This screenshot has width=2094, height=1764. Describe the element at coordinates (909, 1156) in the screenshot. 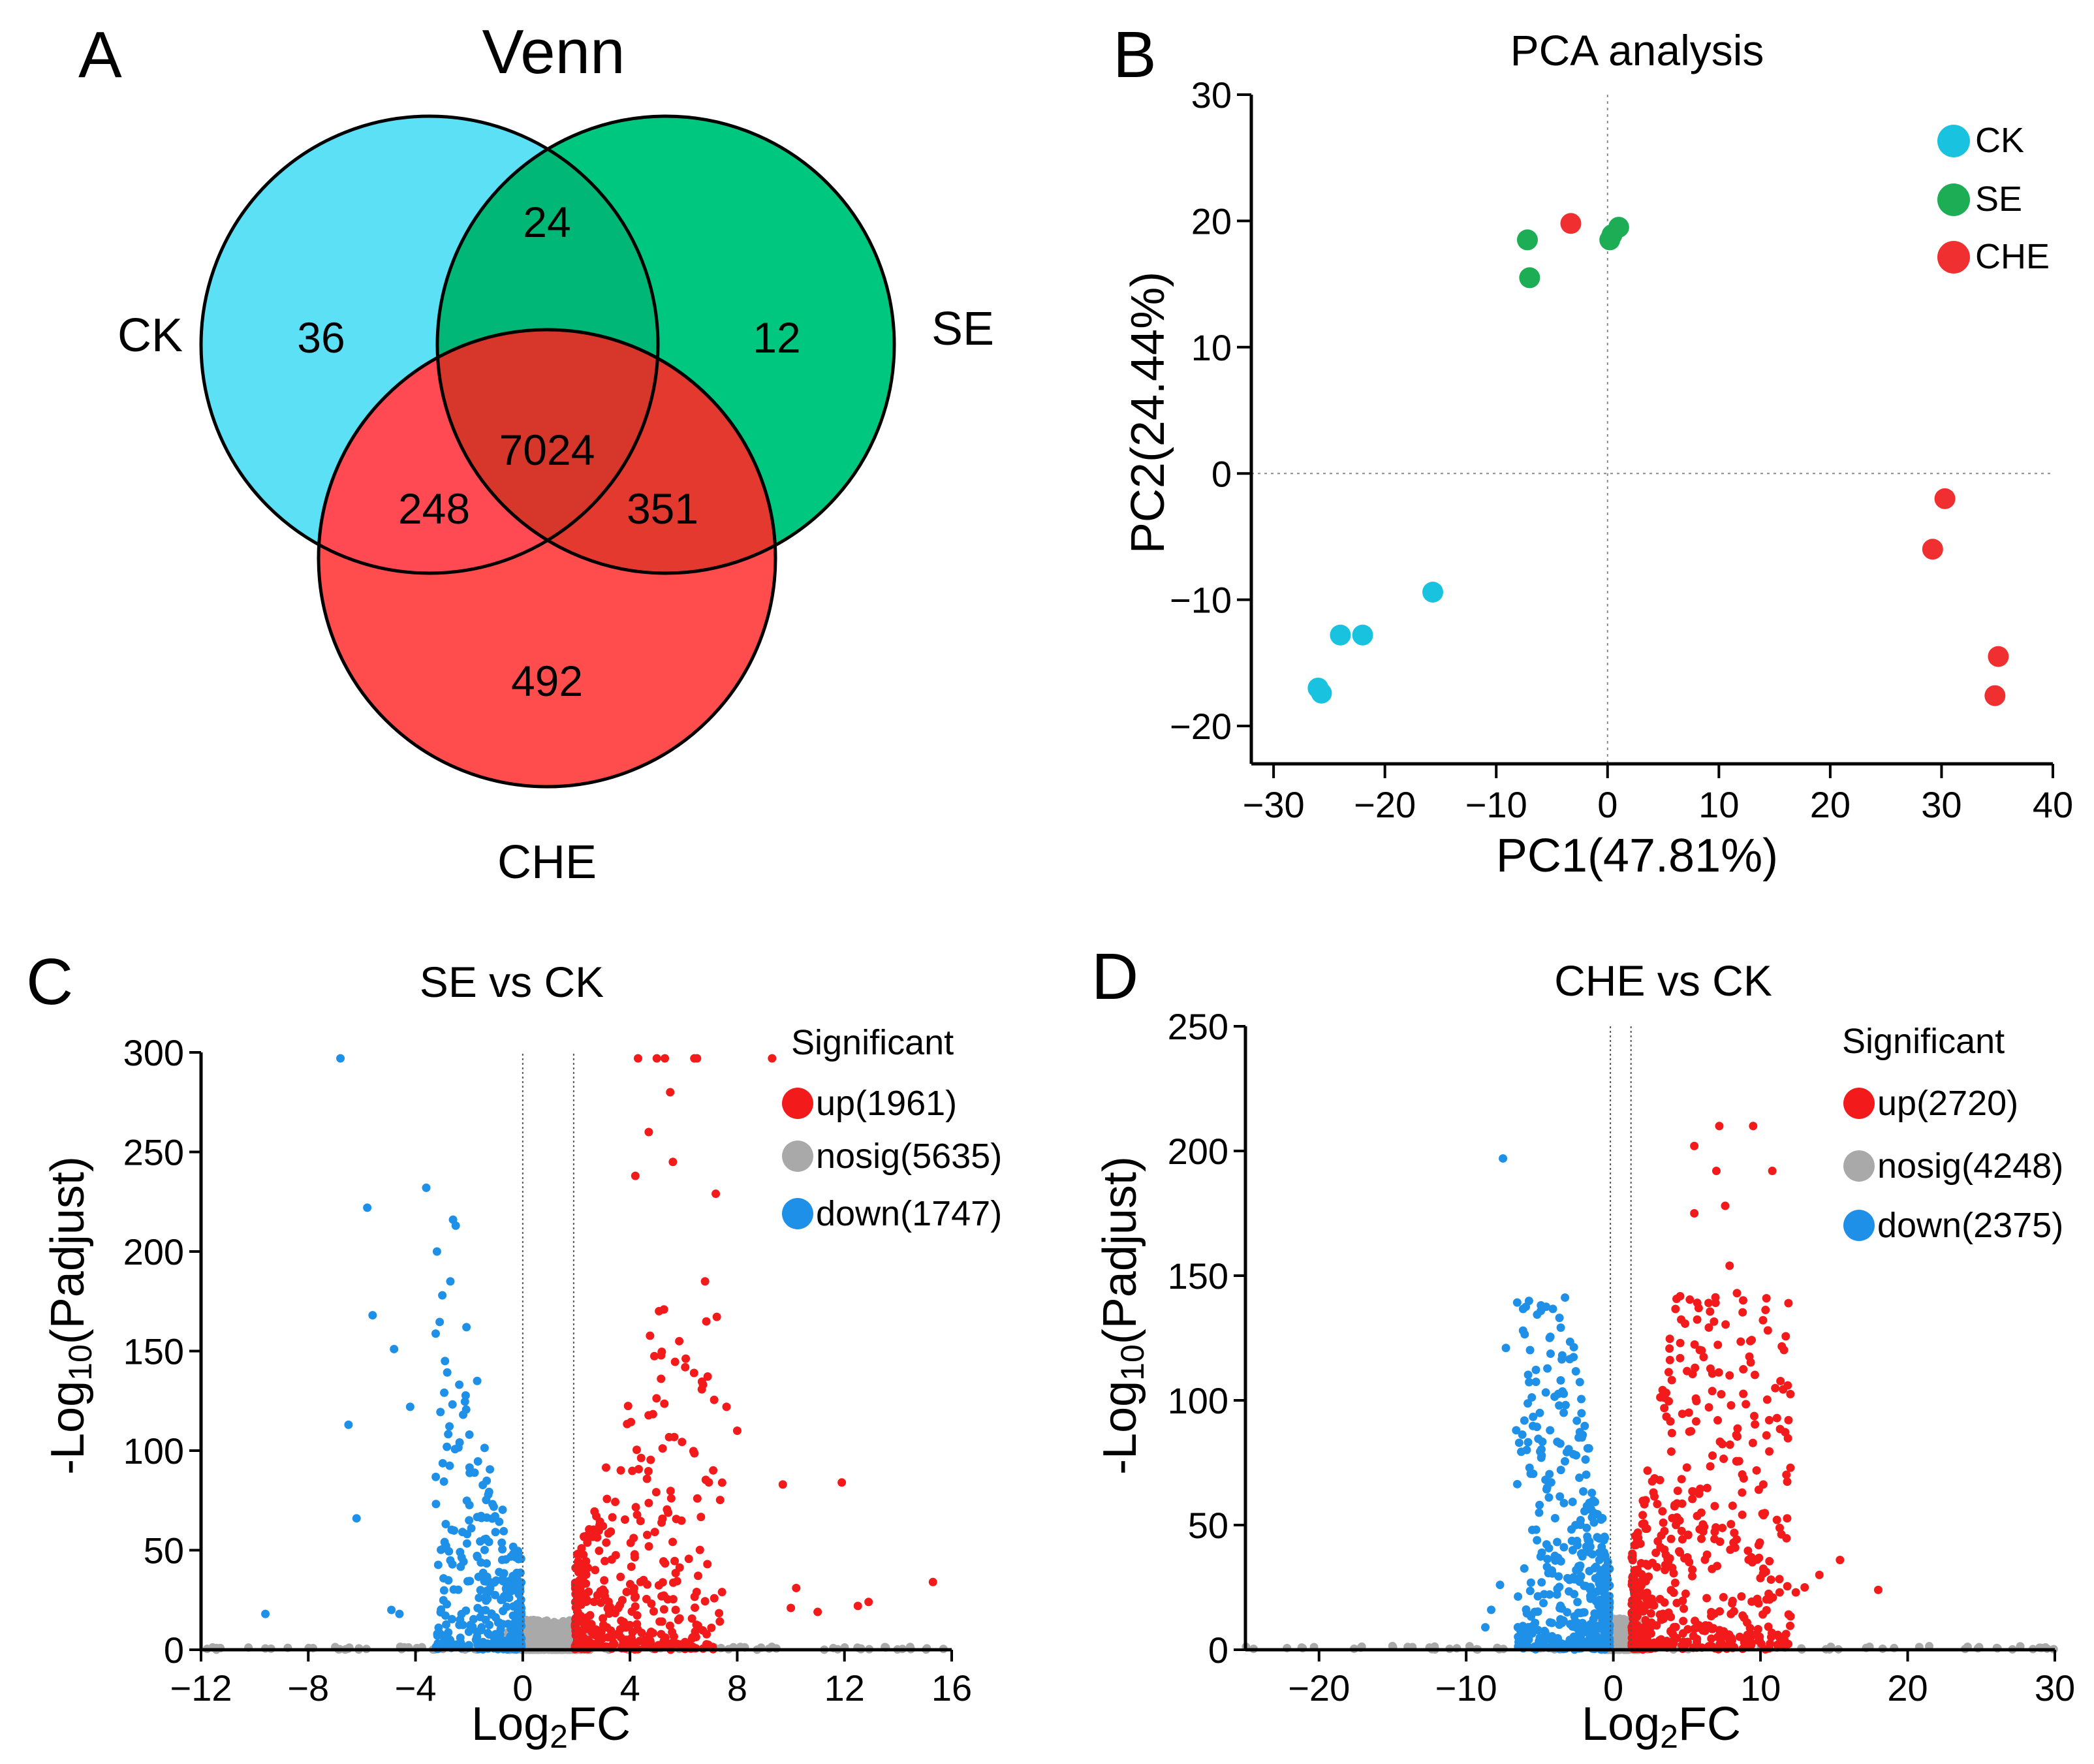

I see `volcano-c-legend-label-nosig: nosig(5635)` at that location.